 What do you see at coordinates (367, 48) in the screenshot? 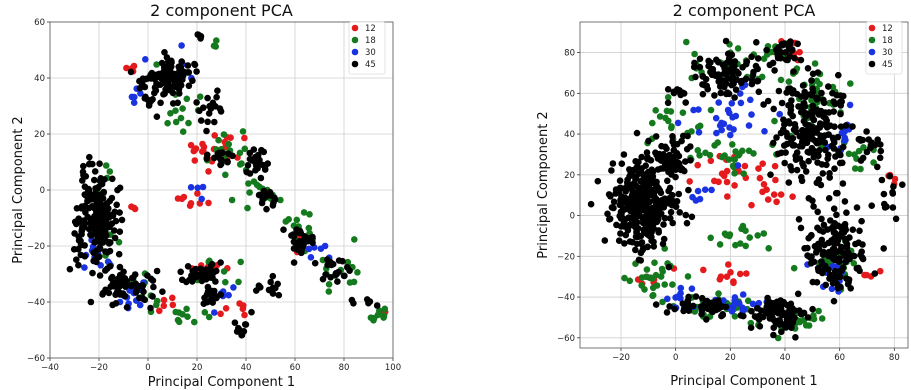
I see `legend: 12 18 30 45` at bounding box center [367, 48].